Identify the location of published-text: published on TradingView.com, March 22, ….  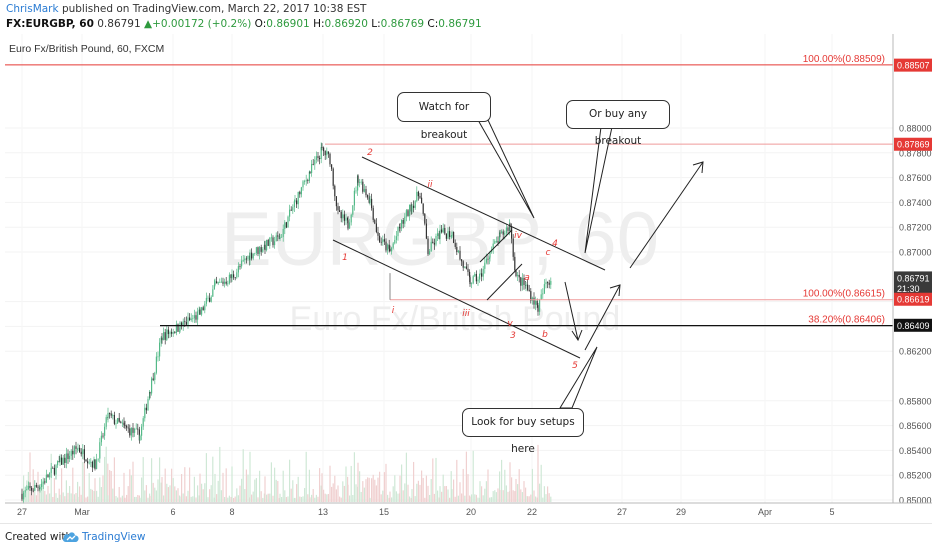
(214, 9).